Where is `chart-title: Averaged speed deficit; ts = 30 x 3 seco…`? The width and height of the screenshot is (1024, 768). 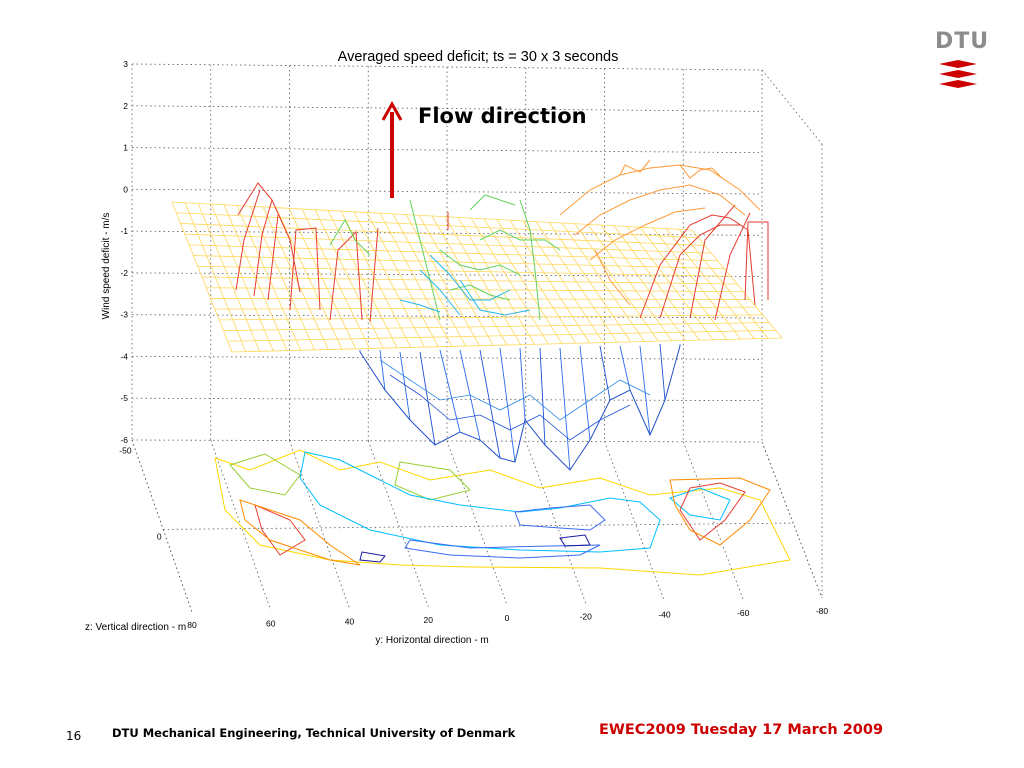 chart-title: Averaged speed deficit; ts = 30 x 3 seco… is located at coordinates (478, 57).